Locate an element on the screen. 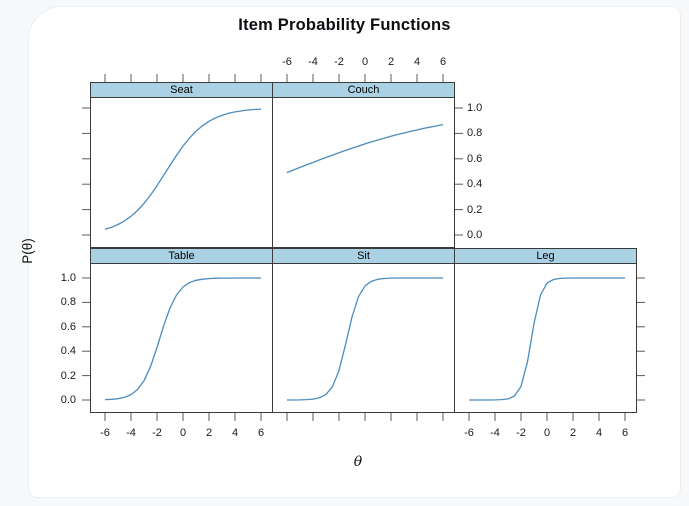  panel-couch: Couch is located at coordinates (363, 165).